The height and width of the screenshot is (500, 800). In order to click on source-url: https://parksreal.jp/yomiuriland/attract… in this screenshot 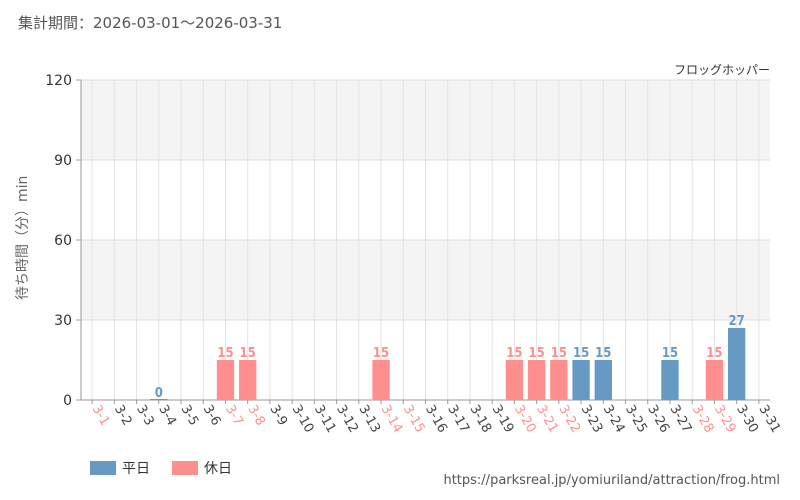, I will do `click(611, 480)`.